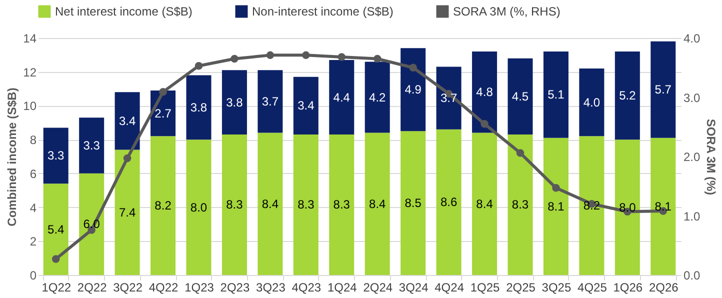  I want to click on x-tick-label: 2Q23, so click(235, 287).